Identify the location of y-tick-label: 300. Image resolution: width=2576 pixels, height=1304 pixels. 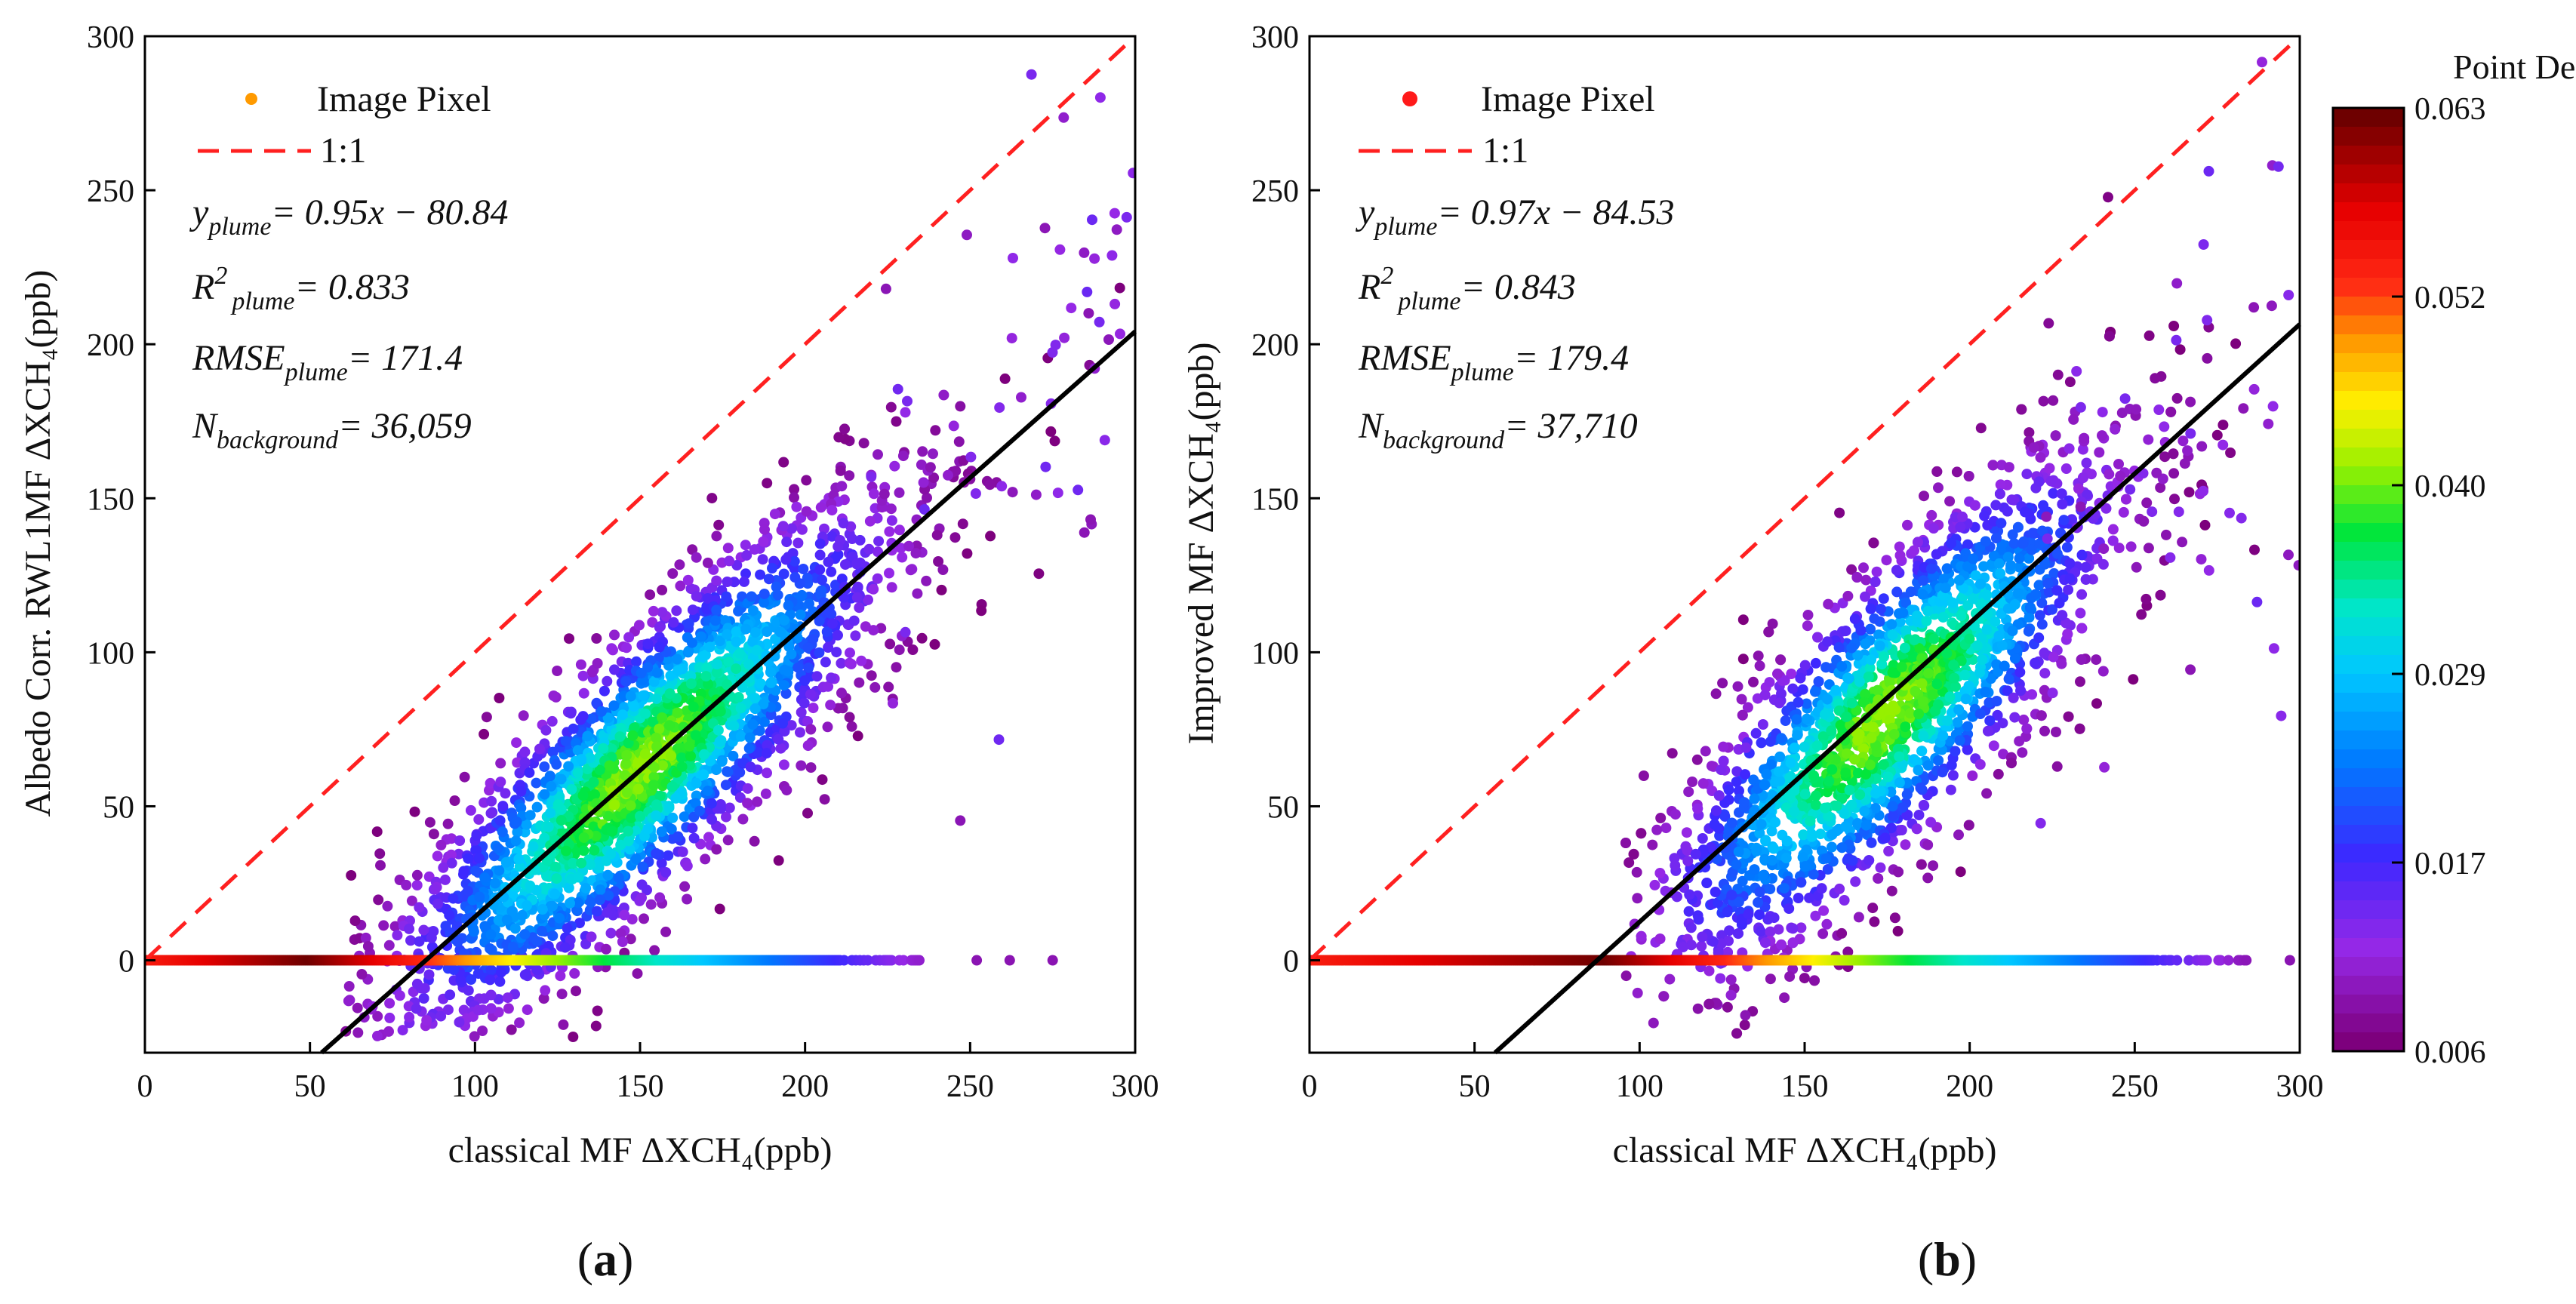
(111, 37).